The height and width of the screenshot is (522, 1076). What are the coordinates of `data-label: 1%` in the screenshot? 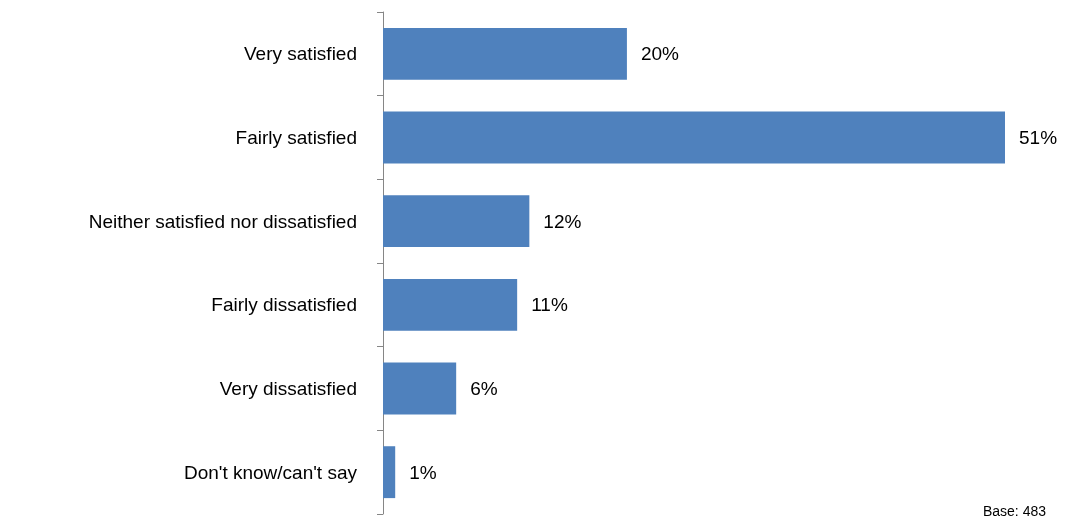 It's located at (423, 472).